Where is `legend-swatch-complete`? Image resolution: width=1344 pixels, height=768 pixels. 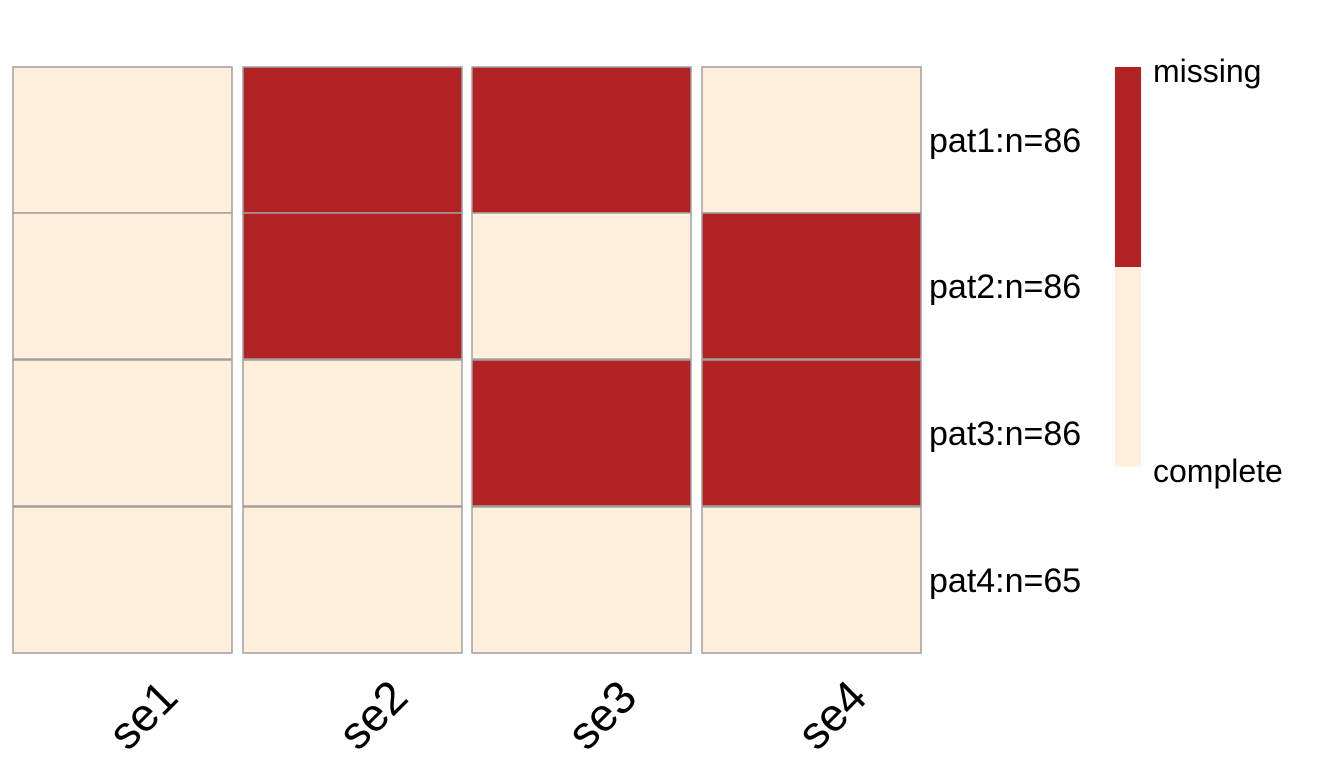 legend-swatch-complete is located at coordinates (1128, 367).